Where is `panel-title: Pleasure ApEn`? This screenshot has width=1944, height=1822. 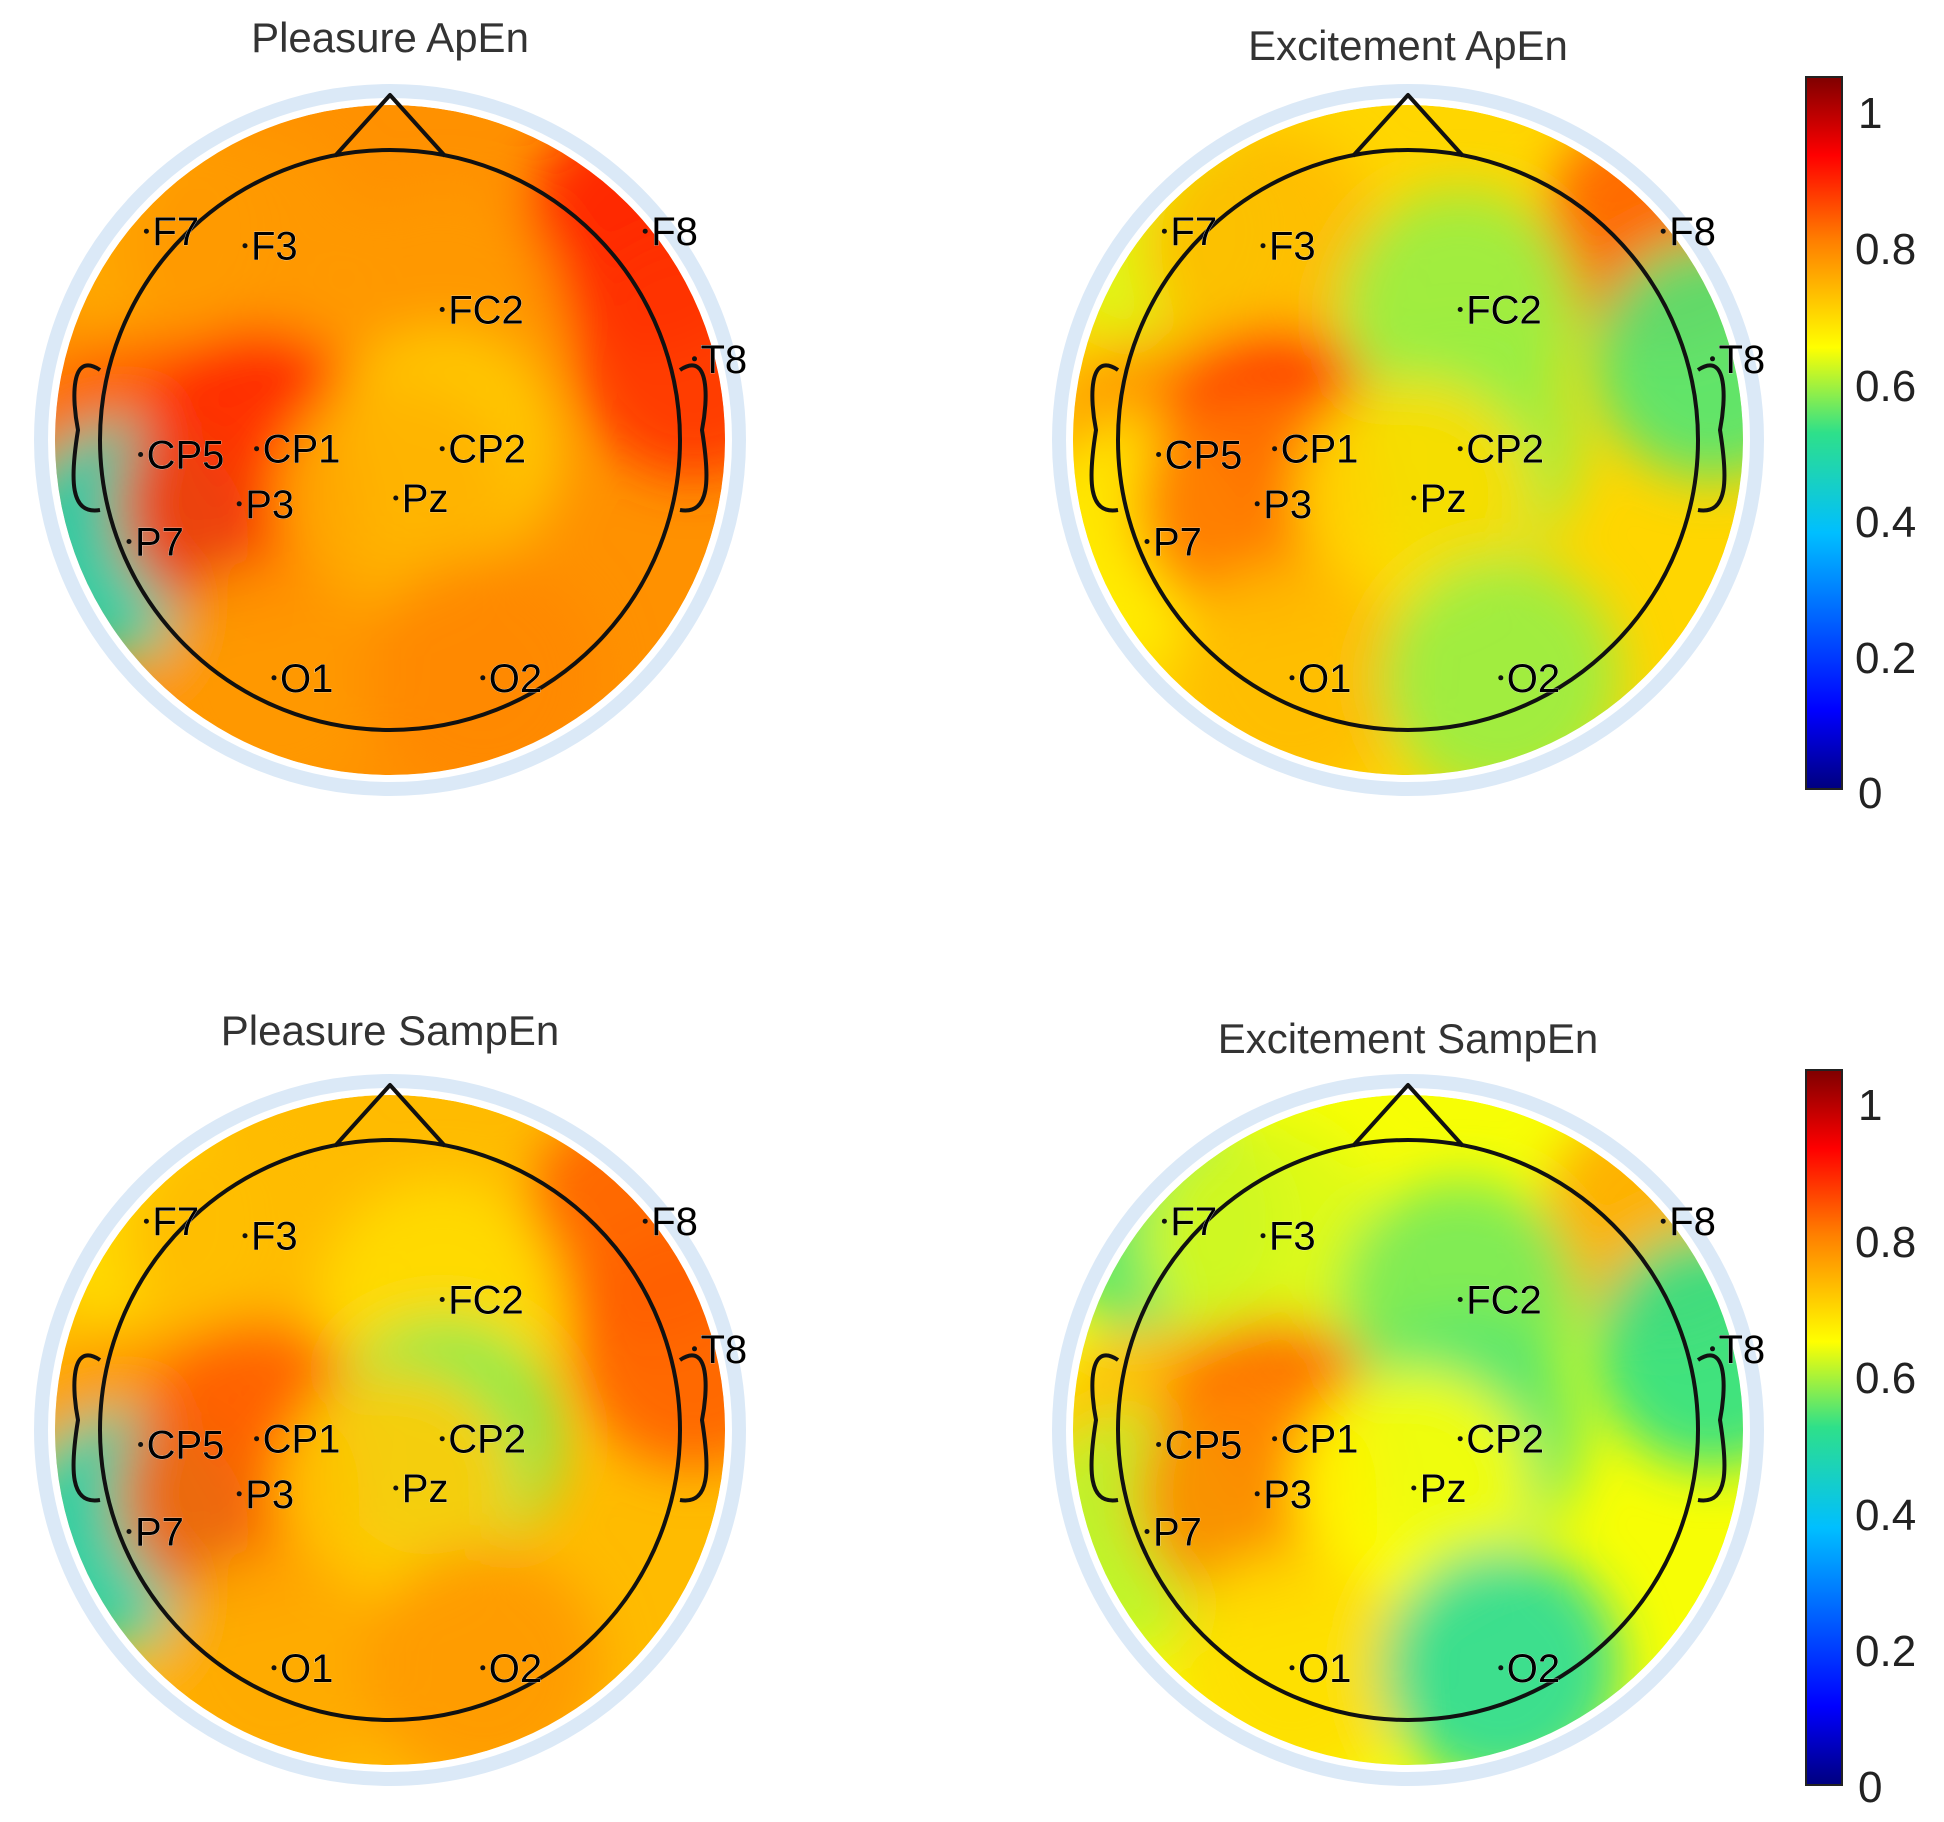 panel-title: Pleasure ApEn is located at coordinates (390, 37).